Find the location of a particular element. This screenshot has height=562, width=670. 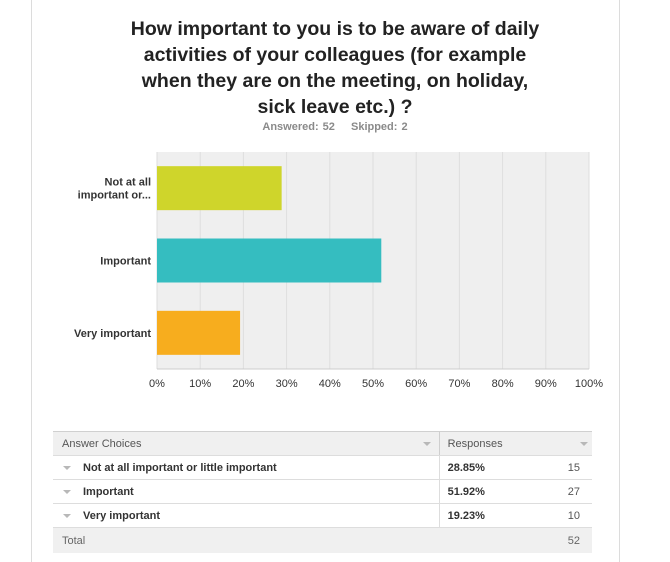

table-row: Very important 19.23% 10 is located at coordinates (322, 515).